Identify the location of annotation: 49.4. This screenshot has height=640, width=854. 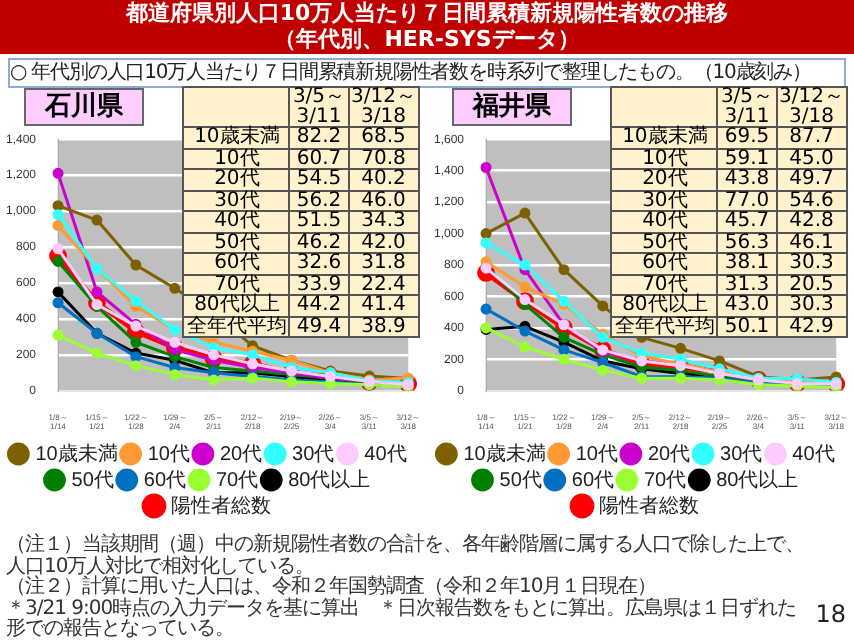
(319, 326).